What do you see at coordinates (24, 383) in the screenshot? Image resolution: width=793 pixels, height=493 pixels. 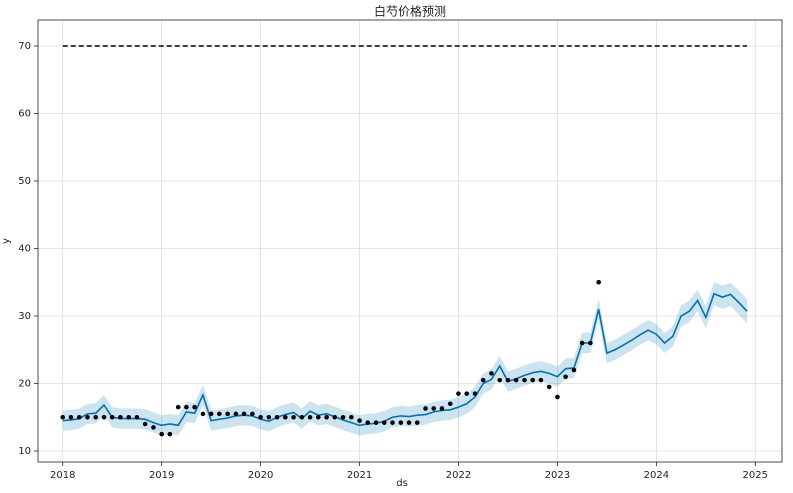 I see `y-tick-label: 20` at bounding box center [24, 383].